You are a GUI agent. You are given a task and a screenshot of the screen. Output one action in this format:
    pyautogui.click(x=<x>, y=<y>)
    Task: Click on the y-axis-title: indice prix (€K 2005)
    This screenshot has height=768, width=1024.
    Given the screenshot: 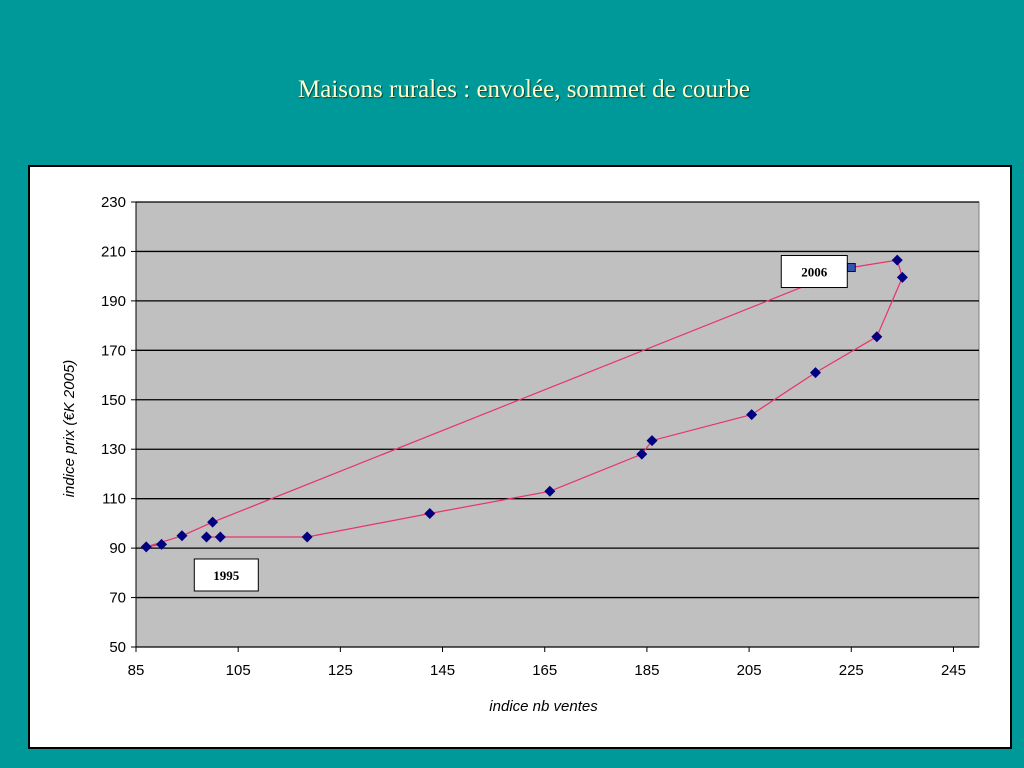 What is the action you would take?
    pyautogui.click(x=69, y=429)
    